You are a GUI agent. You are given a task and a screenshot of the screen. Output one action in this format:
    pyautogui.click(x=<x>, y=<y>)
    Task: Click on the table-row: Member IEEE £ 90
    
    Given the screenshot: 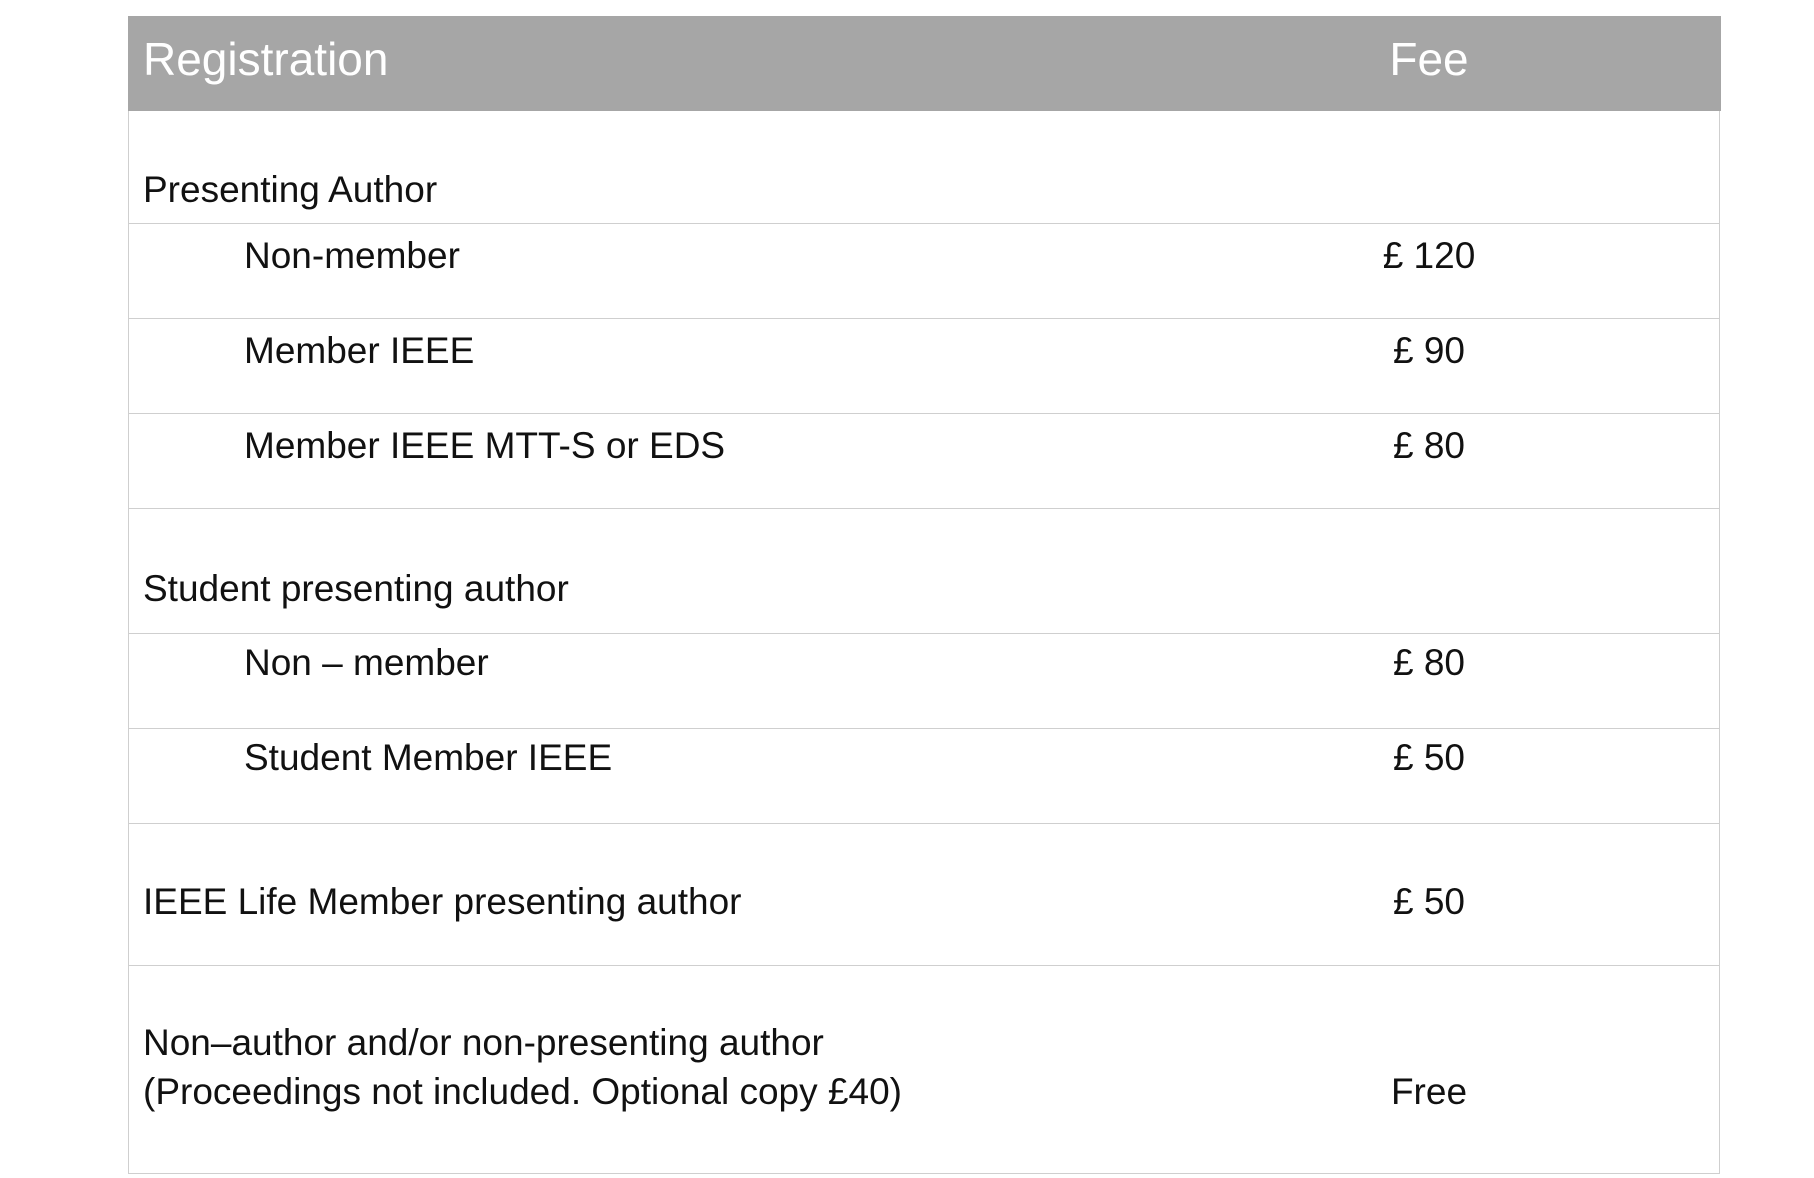 What is the action you would take?
    pyautogui.click(x=924, y=366)
    